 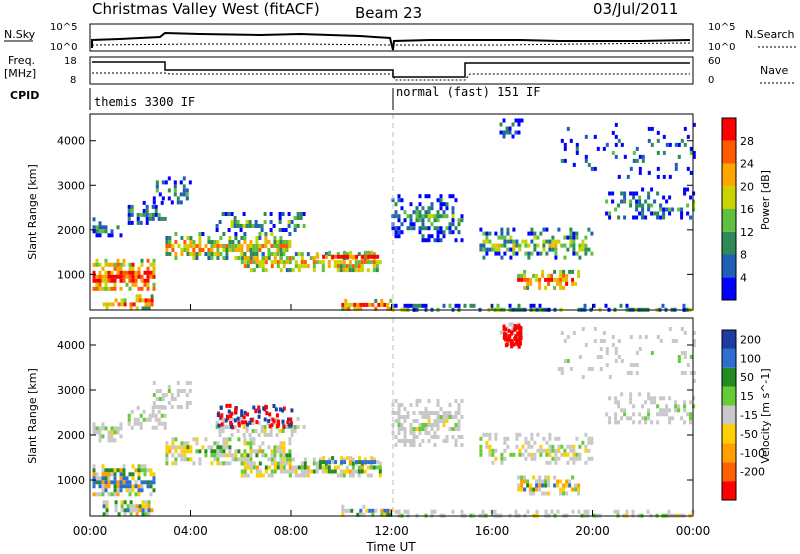 What do you see at coordinates (391, 531) in the screenshot?
I see `time-tick-label: 12:00` at bounding box center [391, 531].